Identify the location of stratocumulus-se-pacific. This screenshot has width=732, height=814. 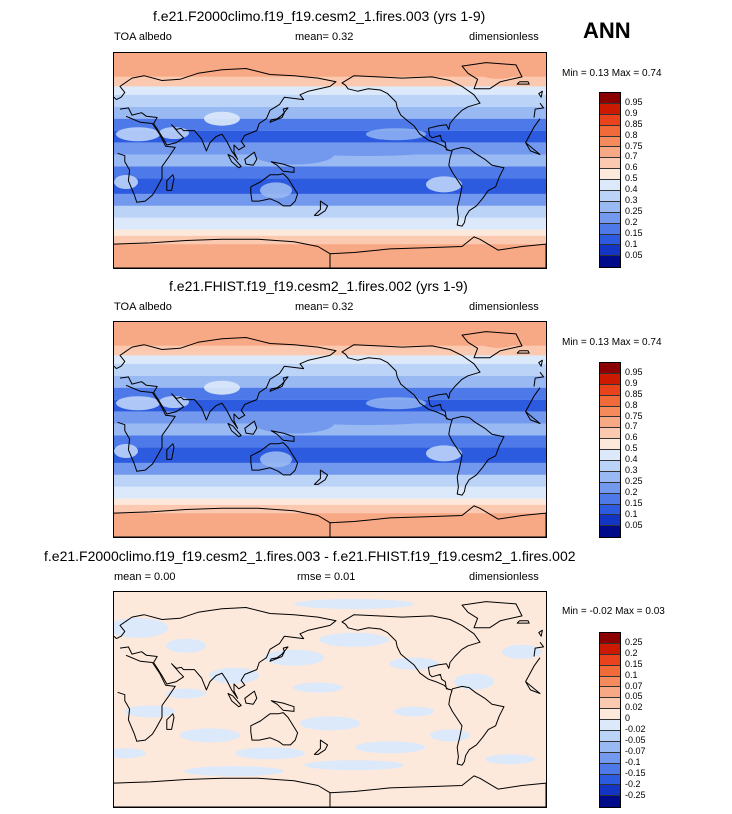
(444, 453).